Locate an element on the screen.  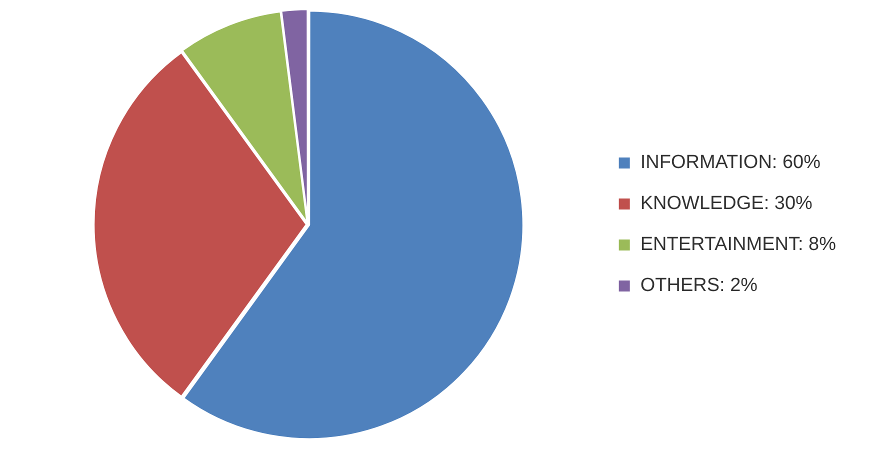
legend-label: ENTERTAINMENT: 8% is located at coordinates (738, 245).